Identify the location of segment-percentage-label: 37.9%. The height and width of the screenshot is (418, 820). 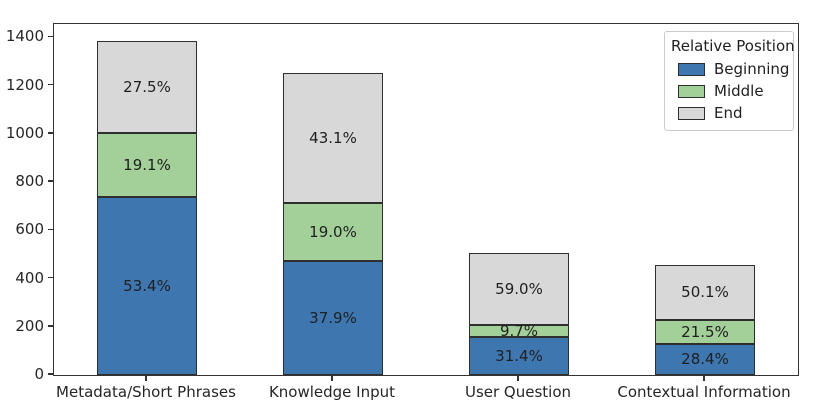
(333, 317).